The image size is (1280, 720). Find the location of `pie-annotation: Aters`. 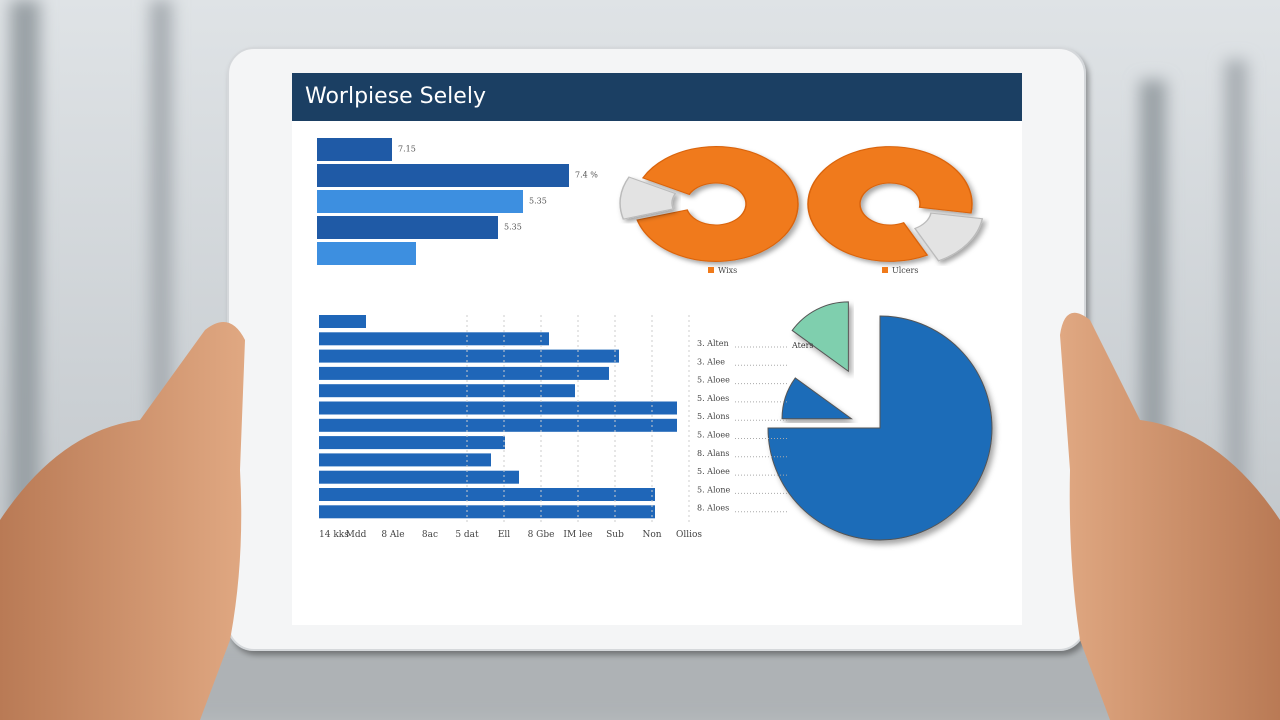

pie-annotation: Aters is located at coordinates (802, 345).